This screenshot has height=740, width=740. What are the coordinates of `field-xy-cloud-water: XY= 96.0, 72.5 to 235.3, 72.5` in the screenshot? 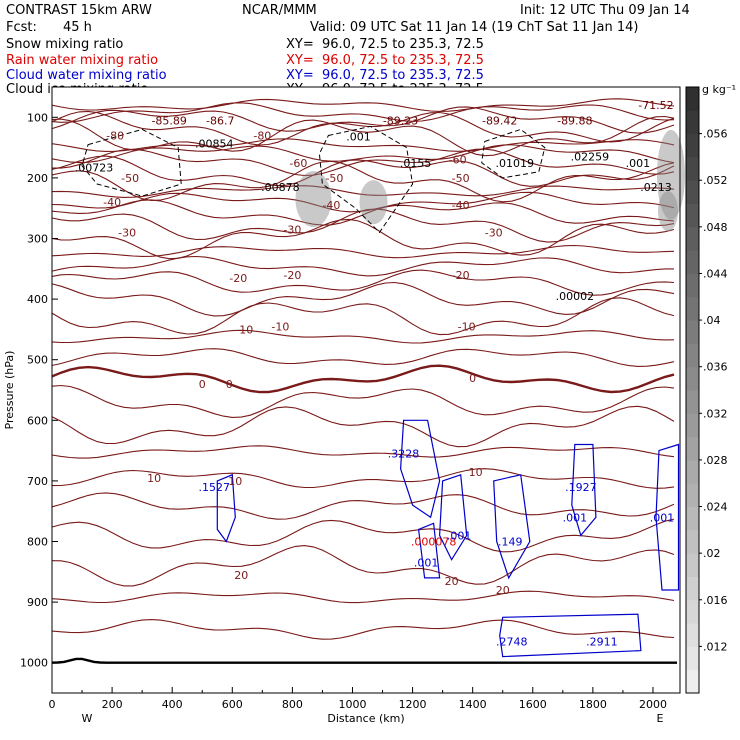 It's located at (385, 75).